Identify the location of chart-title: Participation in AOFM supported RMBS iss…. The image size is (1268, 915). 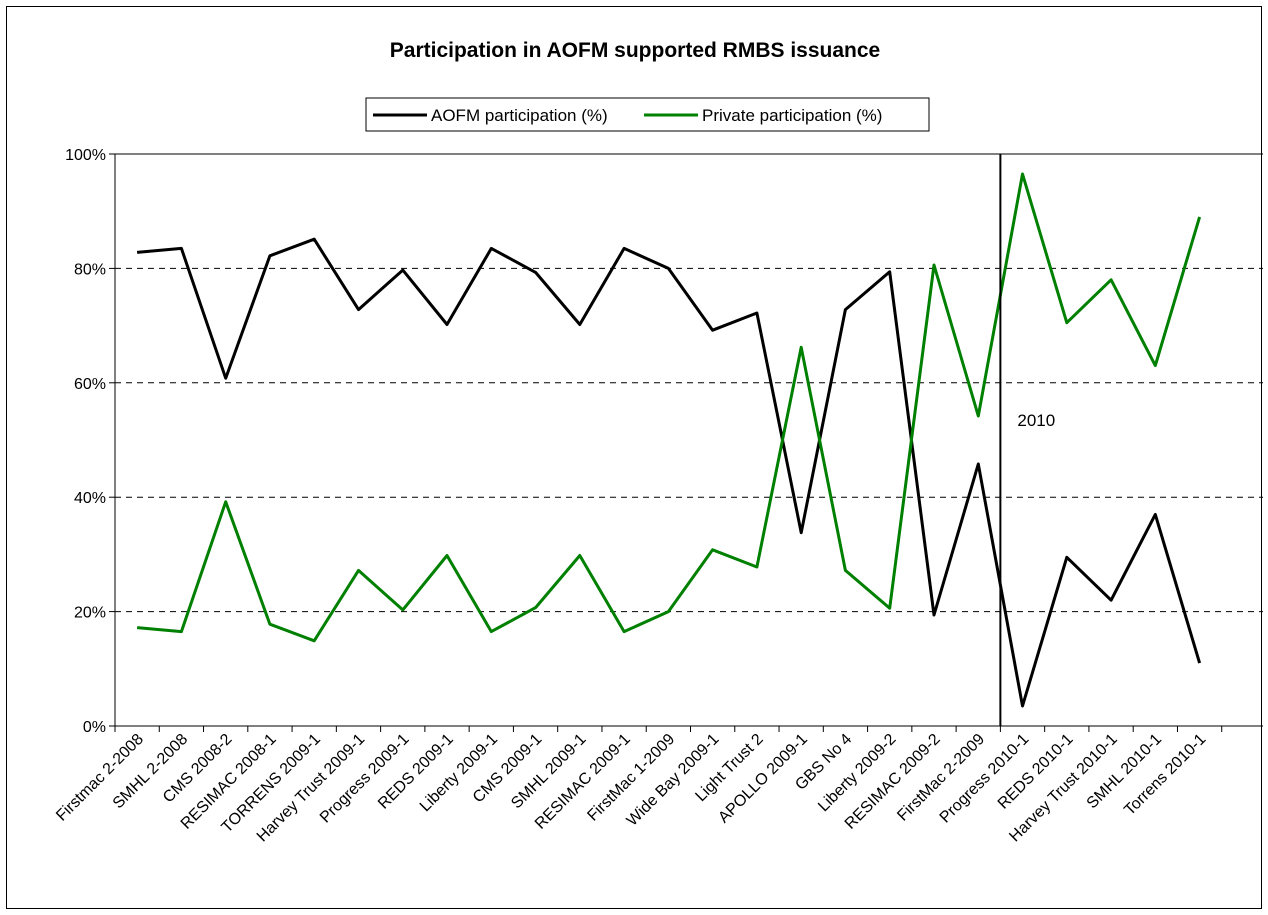
(635, 50).